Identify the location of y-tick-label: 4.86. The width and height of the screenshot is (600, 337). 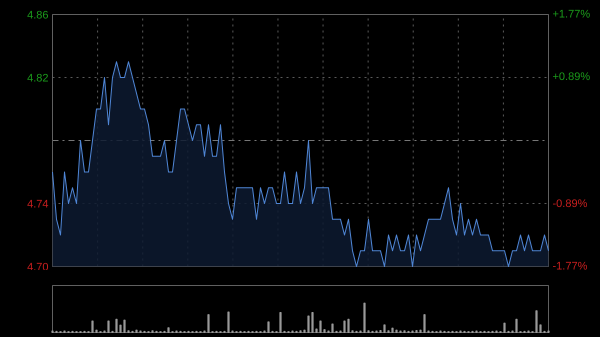
(38, 16).